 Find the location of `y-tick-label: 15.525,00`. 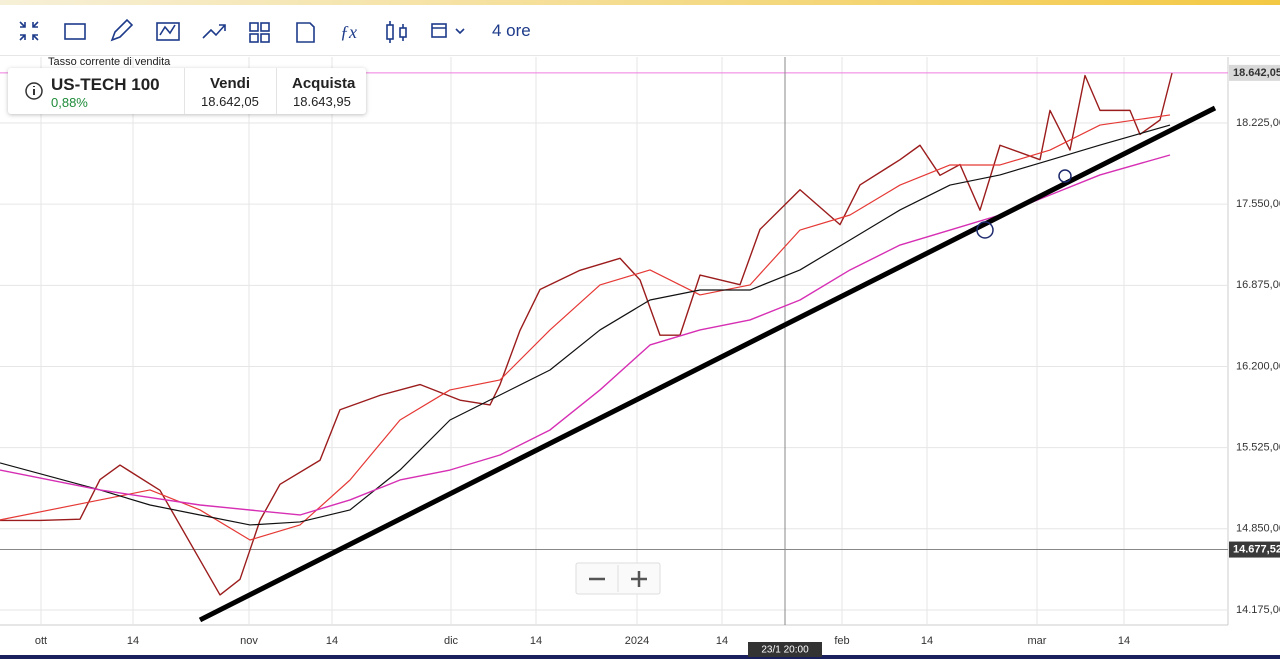

y-tick-label: 15.525,00 is located at coordinates (1258, 448).